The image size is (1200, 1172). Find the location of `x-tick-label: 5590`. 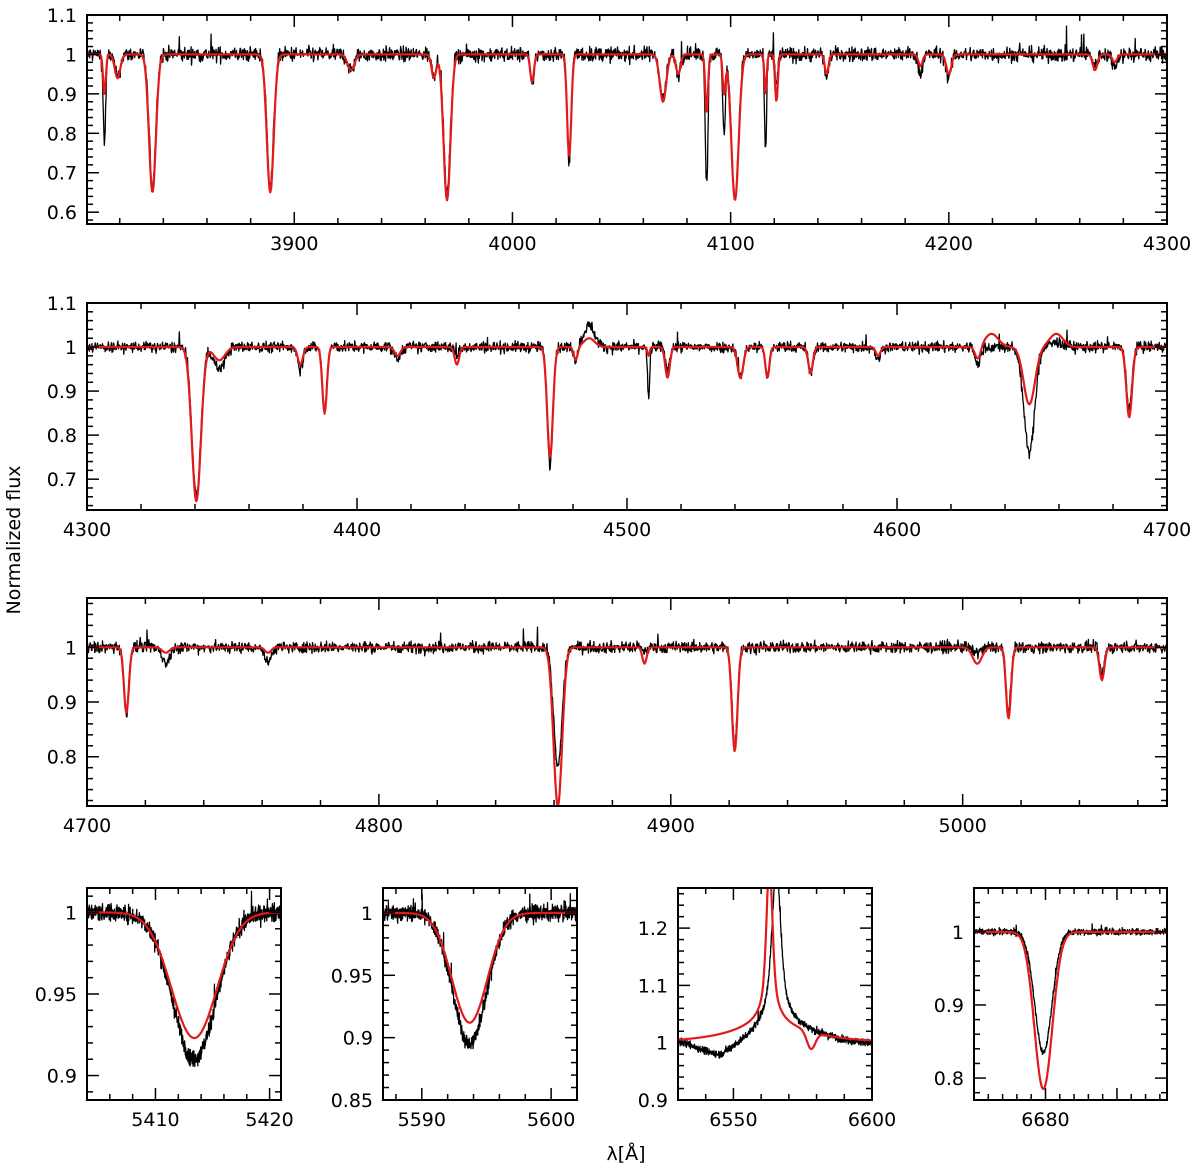

x-tick-label: 5590 is located at coordinates (422, 1120).